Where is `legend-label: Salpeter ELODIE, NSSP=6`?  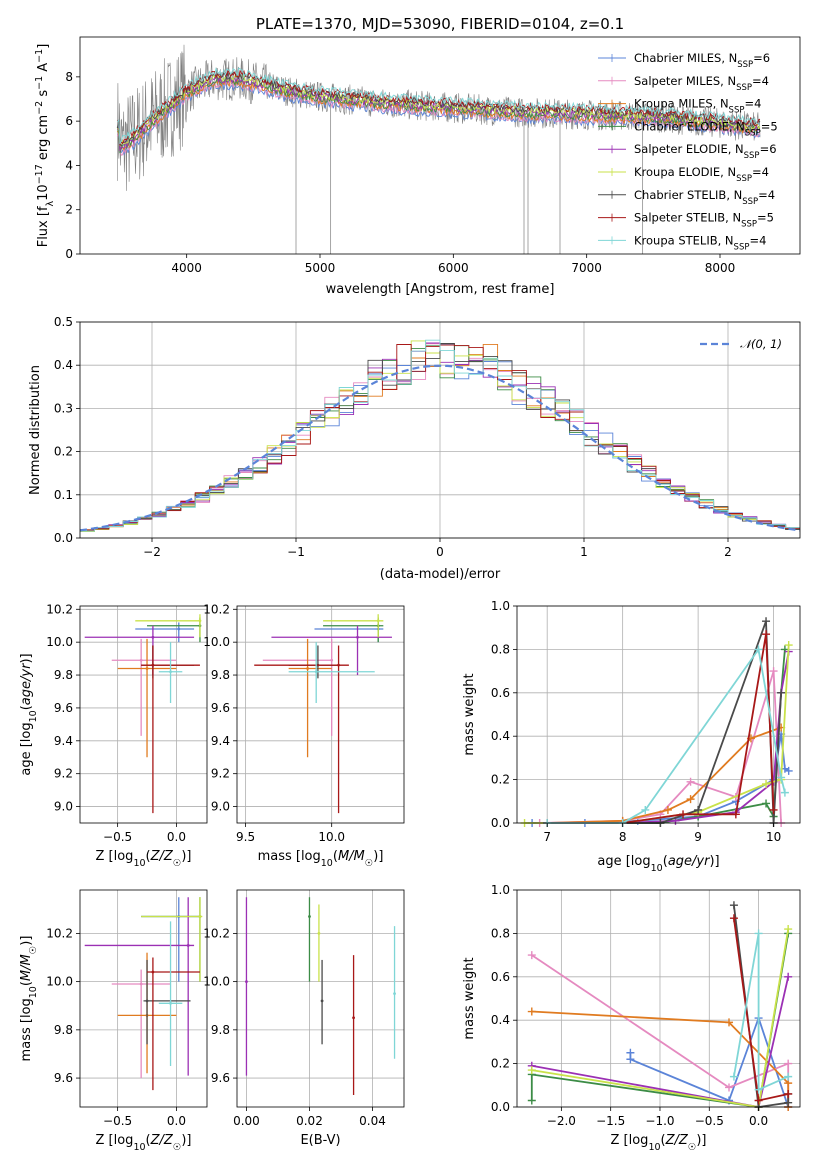
legend-label: Salpeter ELODIE, NSSP=6 is located at coordinates (705, 151).